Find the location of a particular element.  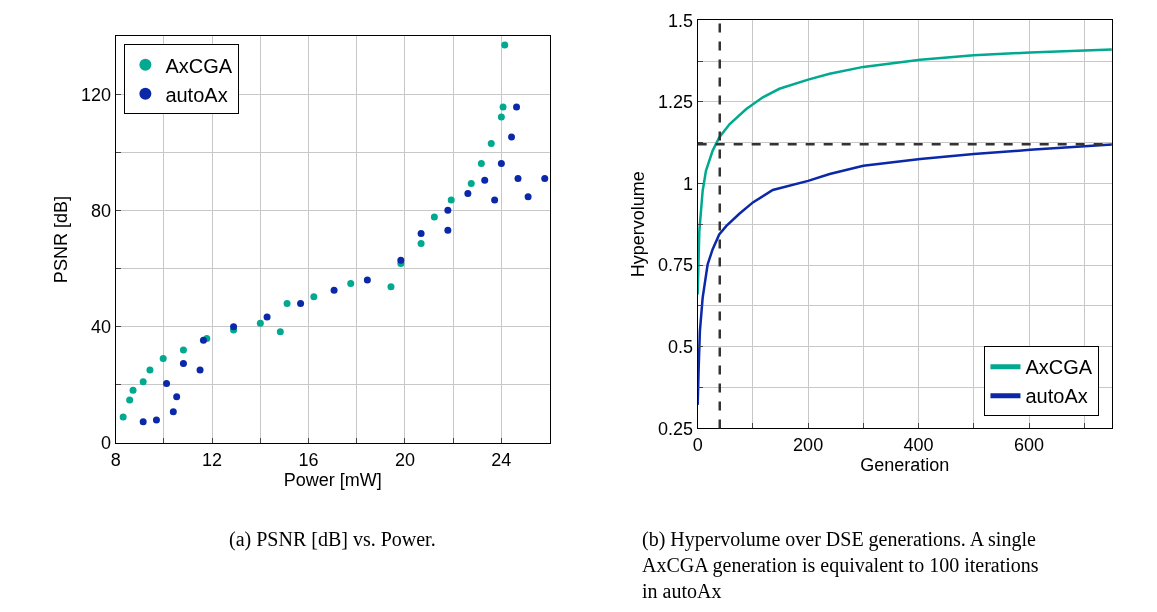

y-tick-label: 0.5 is located at coordinates (680, 347).